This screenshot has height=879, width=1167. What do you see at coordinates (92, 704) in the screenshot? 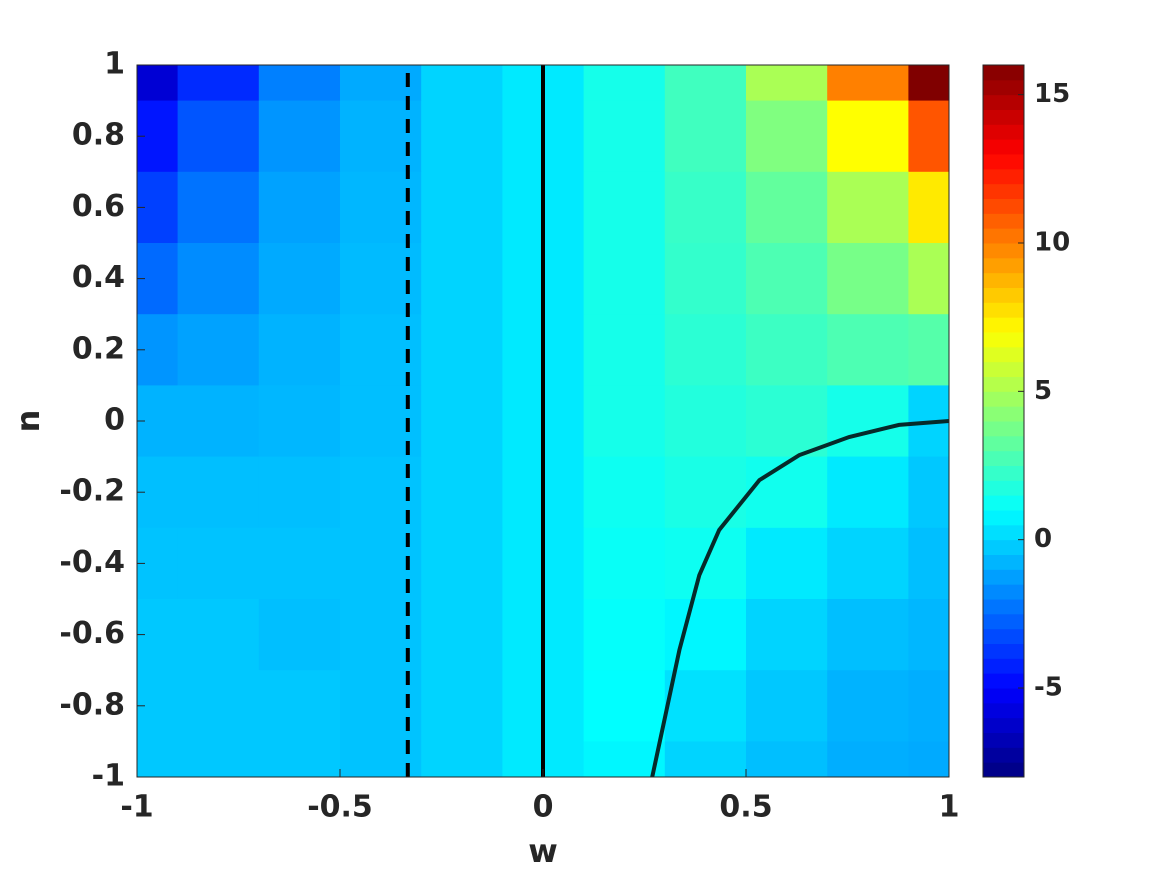
I see `y-tick-label: -0.8` at bounding box center [92, 704].